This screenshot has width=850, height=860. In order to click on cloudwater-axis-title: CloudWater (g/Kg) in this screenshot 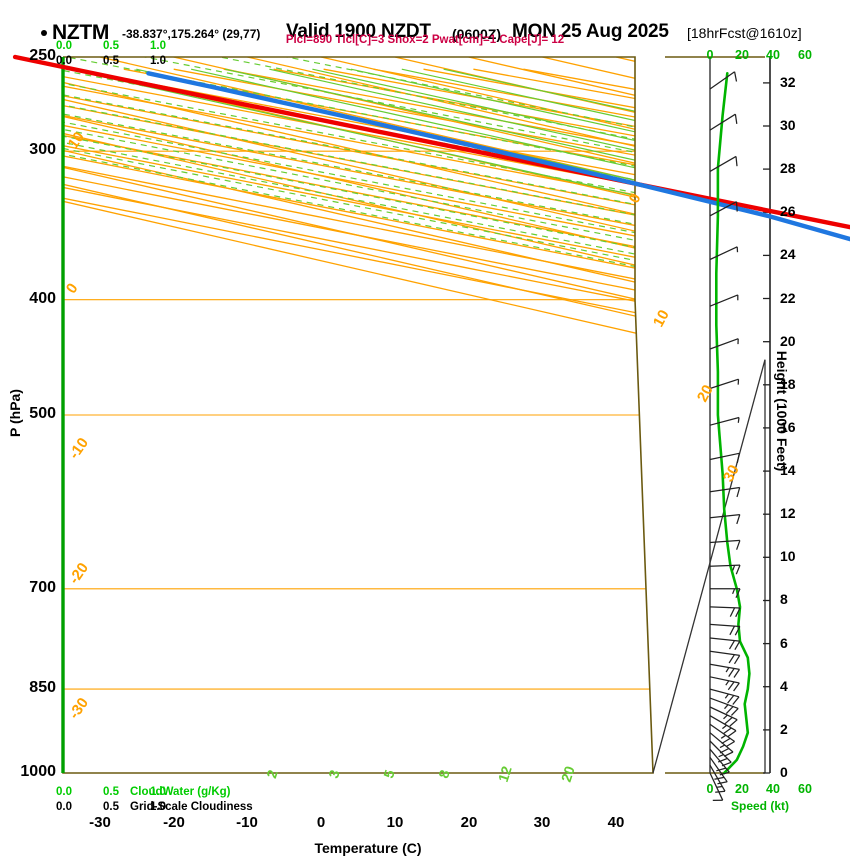, I will do `click(180, 792)`.